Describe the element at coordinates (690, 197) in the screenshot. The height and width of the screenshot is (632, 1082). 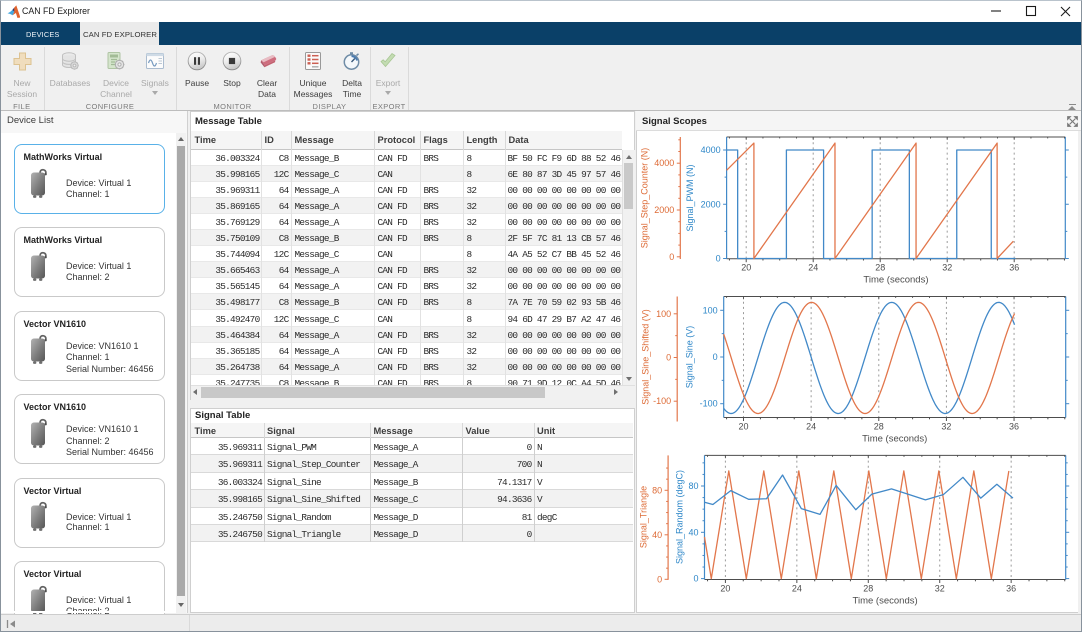
I see `svg-text: Signal_PWM (N)` at that location.